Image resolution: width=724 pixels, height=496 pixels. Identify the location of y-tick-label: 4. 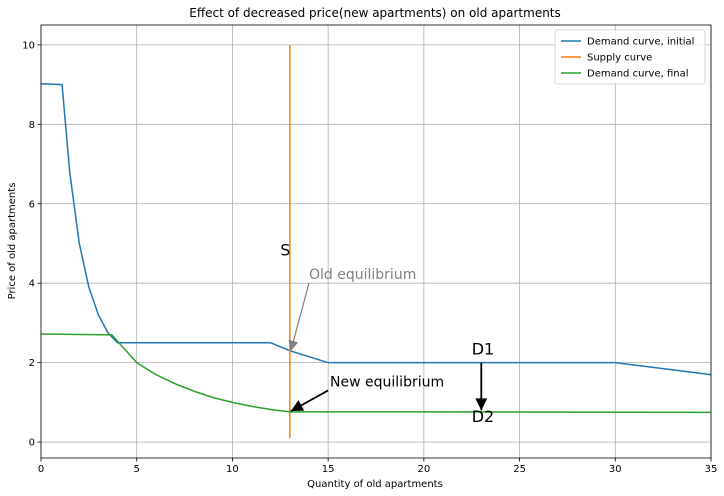
(32, 284).